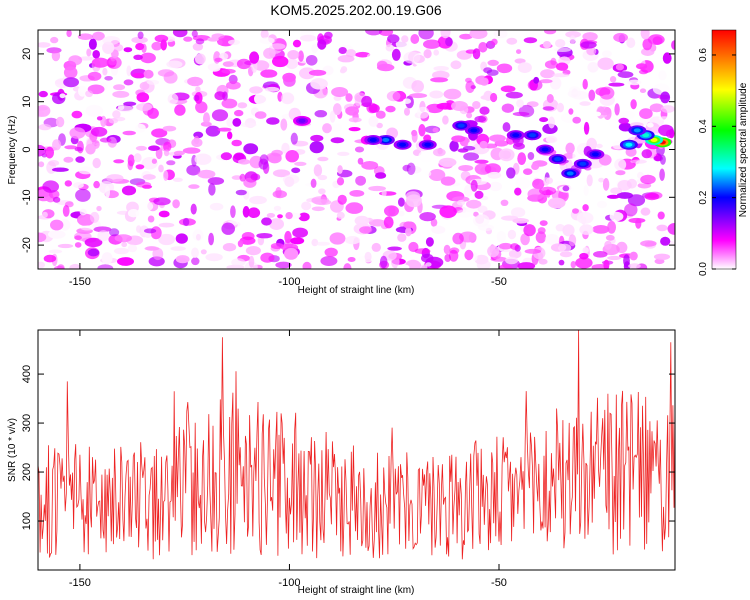 Image resolution: width=750 pixels, height=600 pixels. I want to click on colorbar-ticks: 0.0 0.2 0.4 0.6, so click(717, 162).